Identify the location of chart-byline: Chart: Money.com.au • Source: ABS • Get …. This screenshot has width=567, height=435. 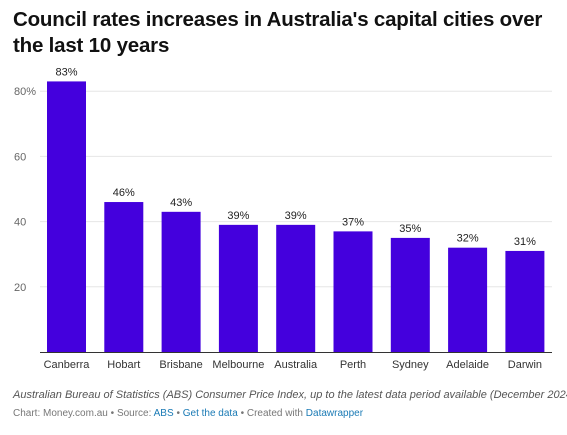
(188, 413).